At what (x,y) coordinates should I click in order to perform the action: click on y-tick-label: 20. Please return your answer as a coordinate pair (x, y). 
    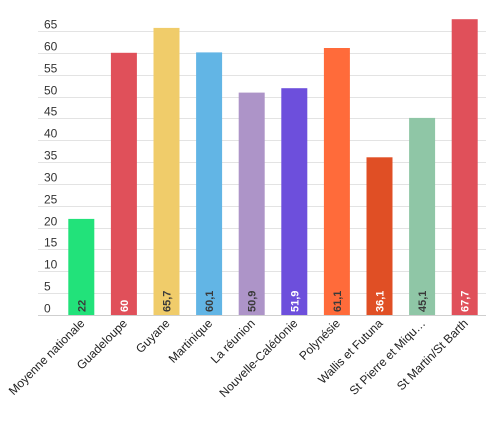
    Looking at the image, I should click on (51, 222).